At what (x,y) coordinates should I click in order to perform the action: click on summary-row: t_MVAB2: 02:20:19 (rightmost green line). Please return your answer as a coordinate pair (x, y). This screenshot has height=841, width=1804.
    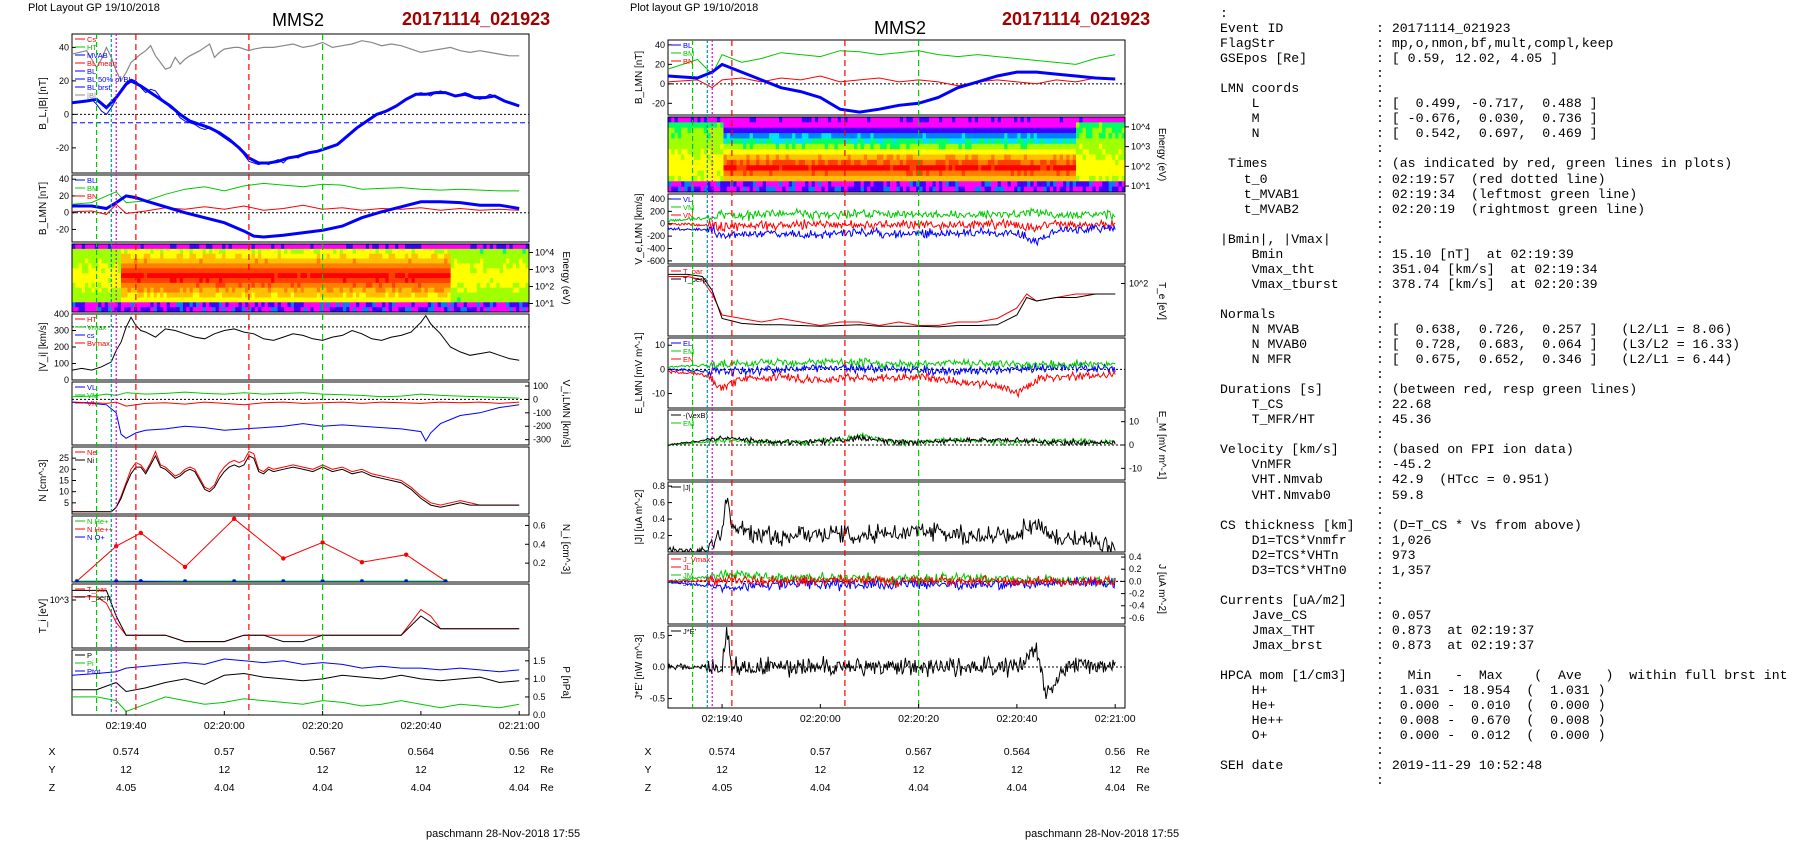
    Looking at the image, I should click on (1510, 209).